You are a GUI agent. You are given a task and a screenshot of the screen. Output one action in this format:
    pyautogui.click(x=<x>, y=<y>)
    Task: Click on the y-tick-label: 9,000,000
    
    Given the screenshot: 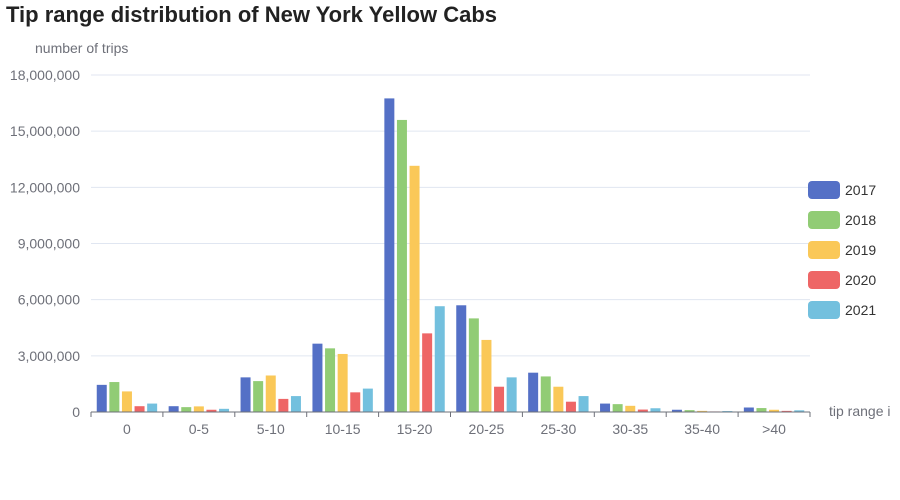 What is the action you would take?
    pyautogui.click(x=49, y=244)
    